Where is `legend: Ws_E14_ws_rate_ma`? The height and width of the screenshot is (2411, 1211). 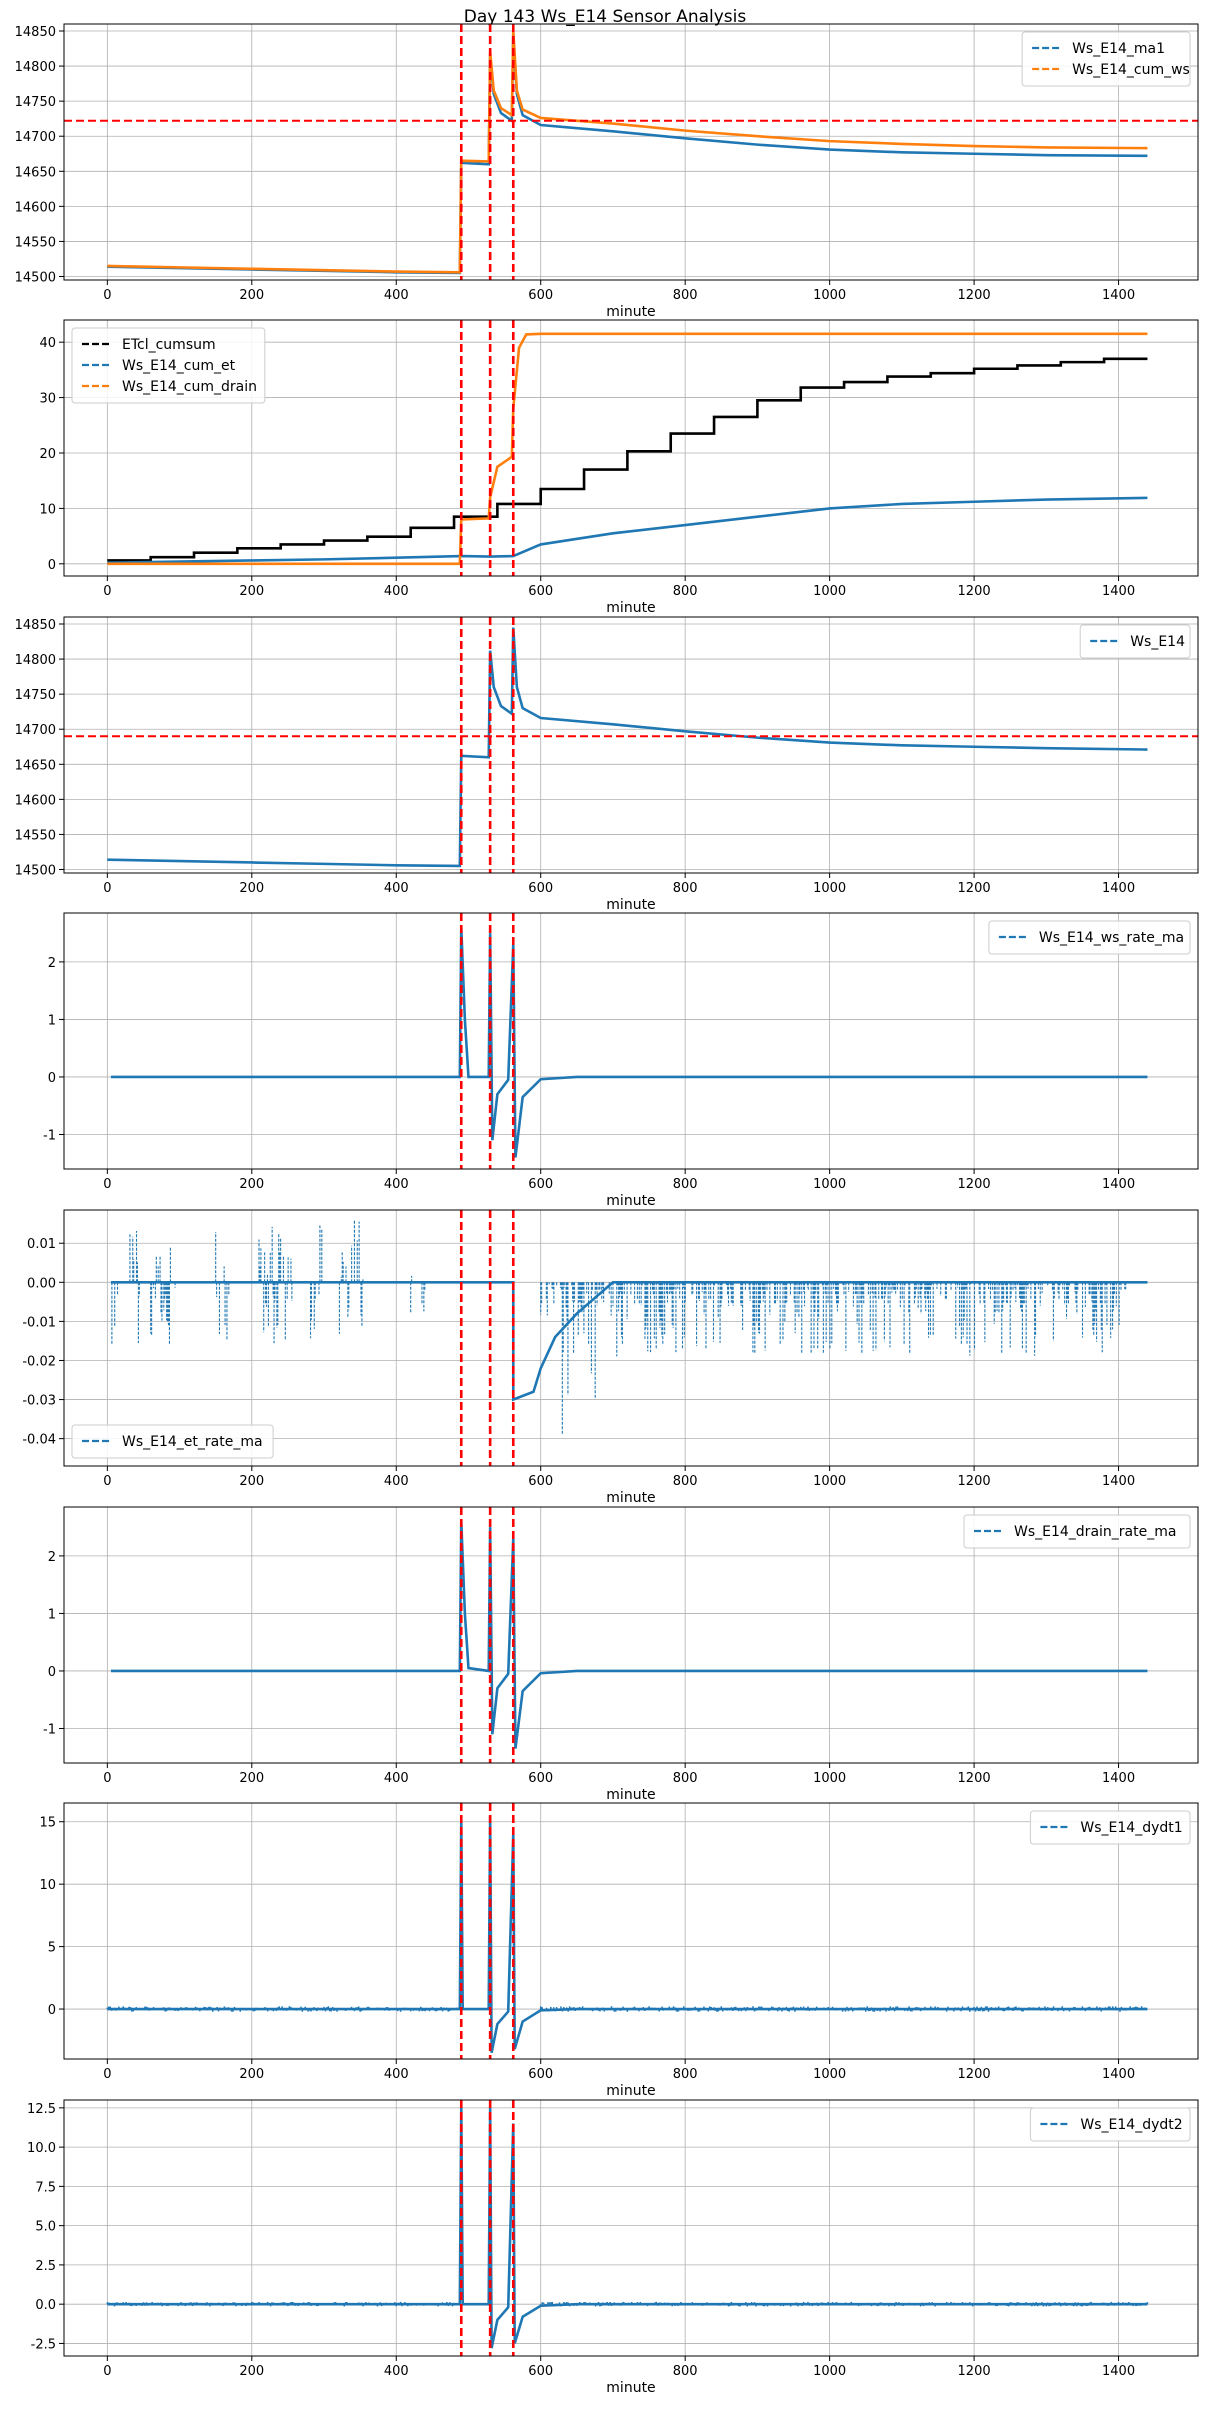
legend: Ws_E14_ws_rate_ma is located at coordinates (1089, 937).